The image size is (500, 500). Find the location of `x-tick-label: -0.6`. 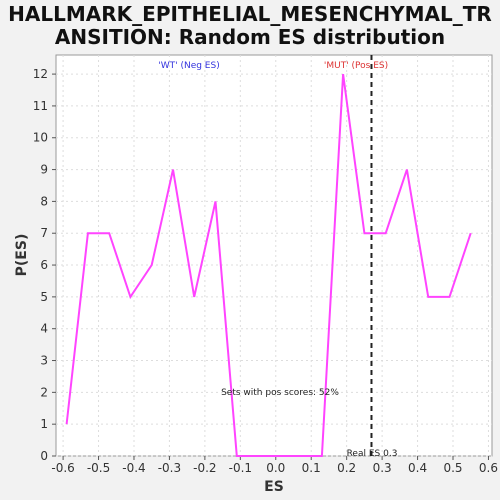

x-tick-label: -0.6 is located at coordinates (62, 468).